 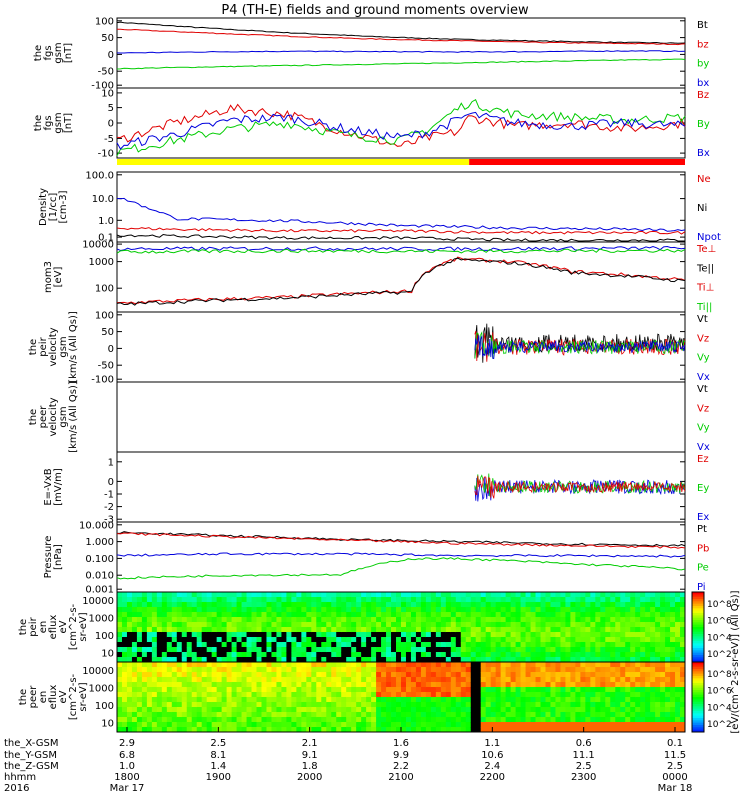 What do you see at coordinates (101, 262) in the screenshot?
I see `y-tick-label: 1000` at bounding box center [101, 262].